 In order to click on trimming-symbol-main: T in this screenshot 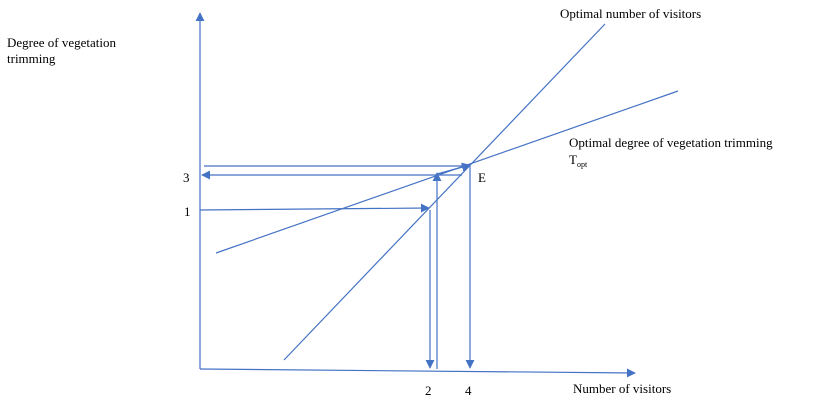, I will do `click(573, 159)`.